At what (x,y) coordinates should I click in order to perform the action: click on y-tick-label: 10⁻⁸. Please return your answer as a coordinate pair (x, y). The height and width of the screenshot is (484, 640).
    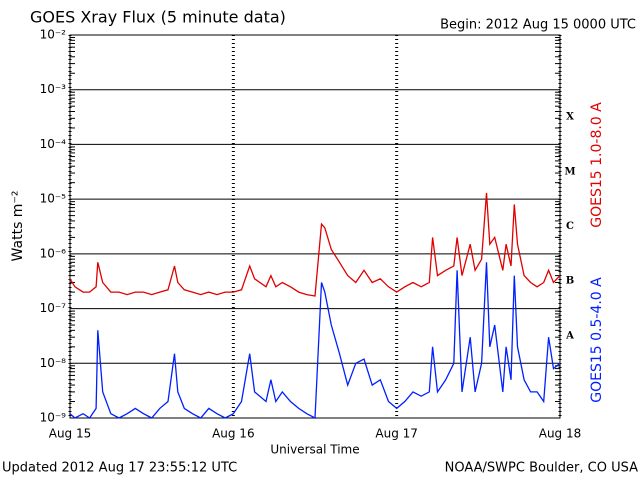
    Looking at the image, I should click on (53, 363).